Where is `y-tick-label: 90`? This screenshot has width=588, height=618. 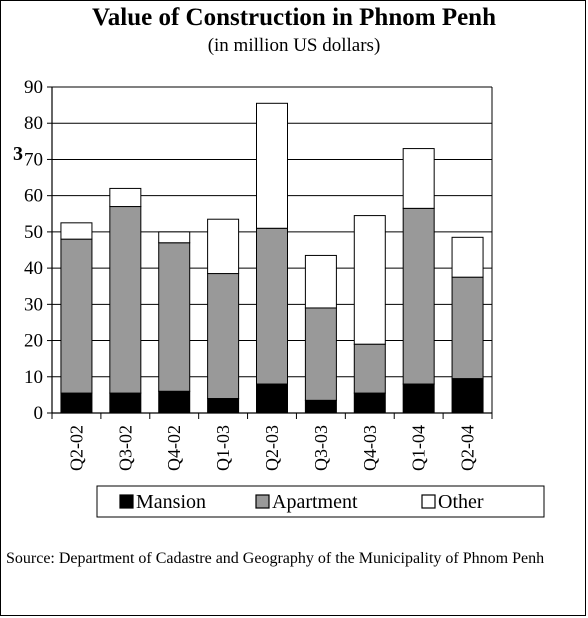
y-tick-label: 90 is located at coordinates (33, 87).